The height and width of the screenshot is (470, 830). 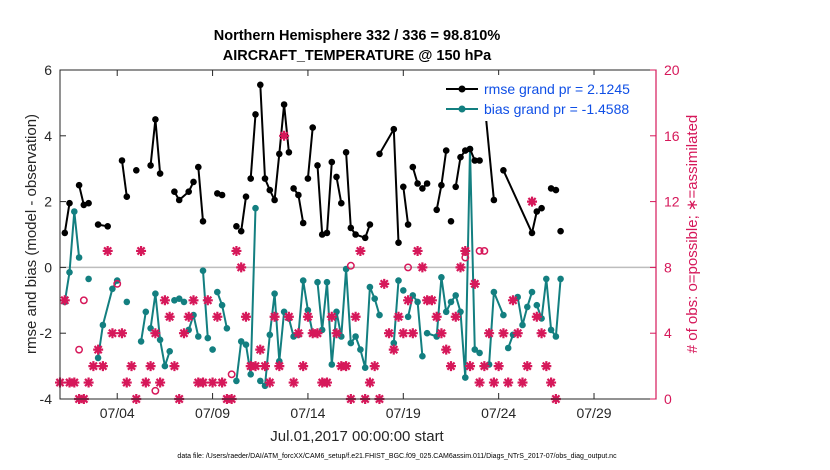 I want to click on y2-tick-label: 0, so click(x=668, y=399).